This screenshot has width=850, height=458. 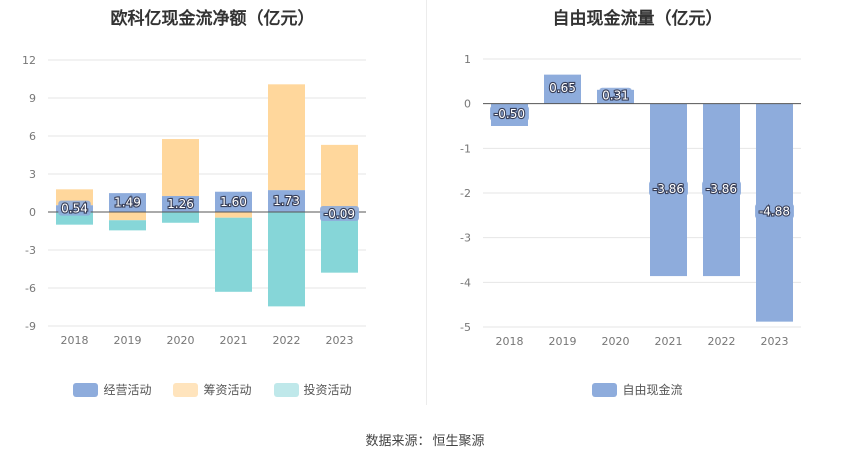 I want to click on footer-source: 恒生聚源, so click(x=458, y=441).